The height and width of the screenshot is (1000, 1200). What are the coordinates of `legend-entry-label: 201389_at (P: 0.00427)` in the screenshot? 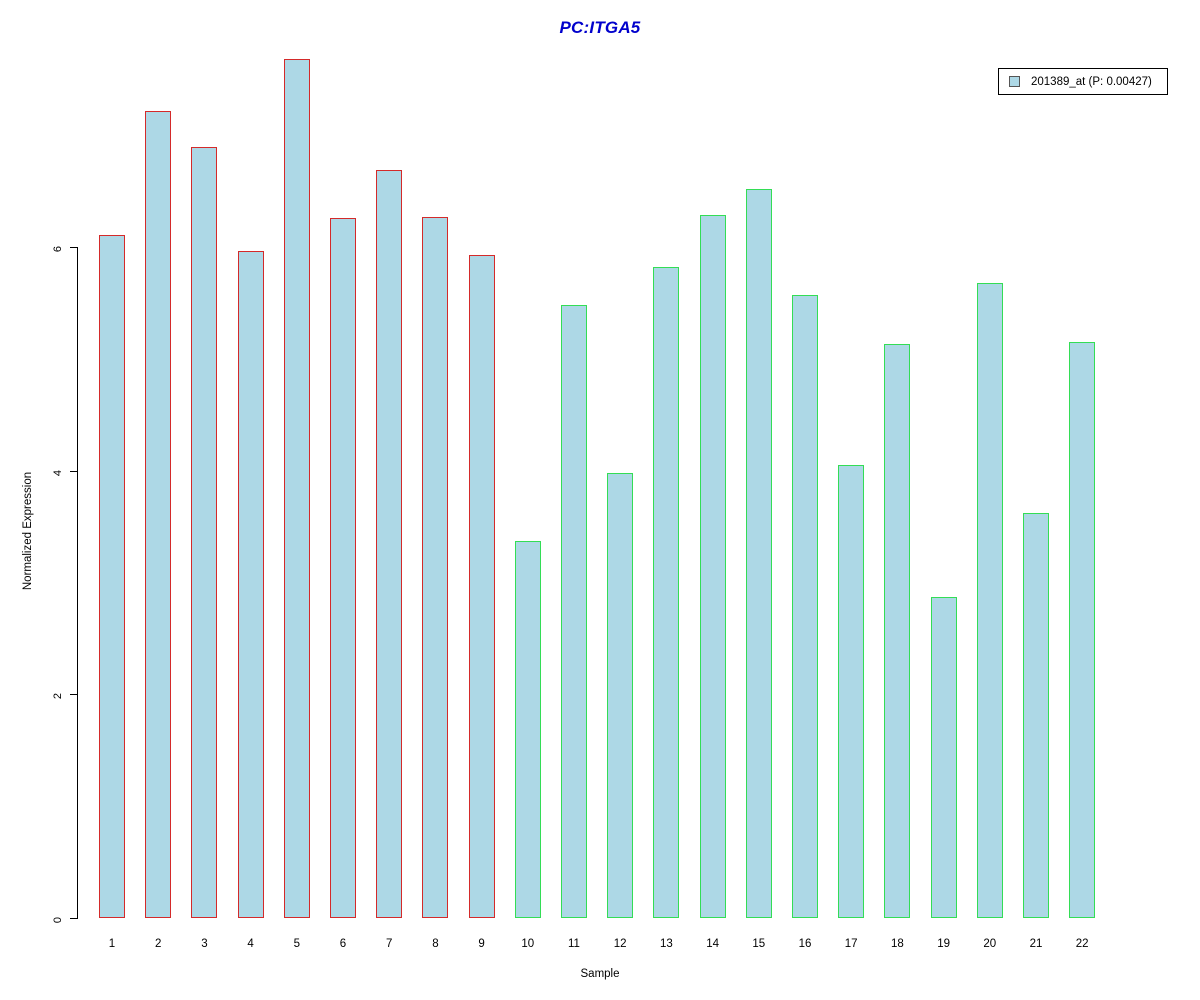 It's located at (1091, 81).